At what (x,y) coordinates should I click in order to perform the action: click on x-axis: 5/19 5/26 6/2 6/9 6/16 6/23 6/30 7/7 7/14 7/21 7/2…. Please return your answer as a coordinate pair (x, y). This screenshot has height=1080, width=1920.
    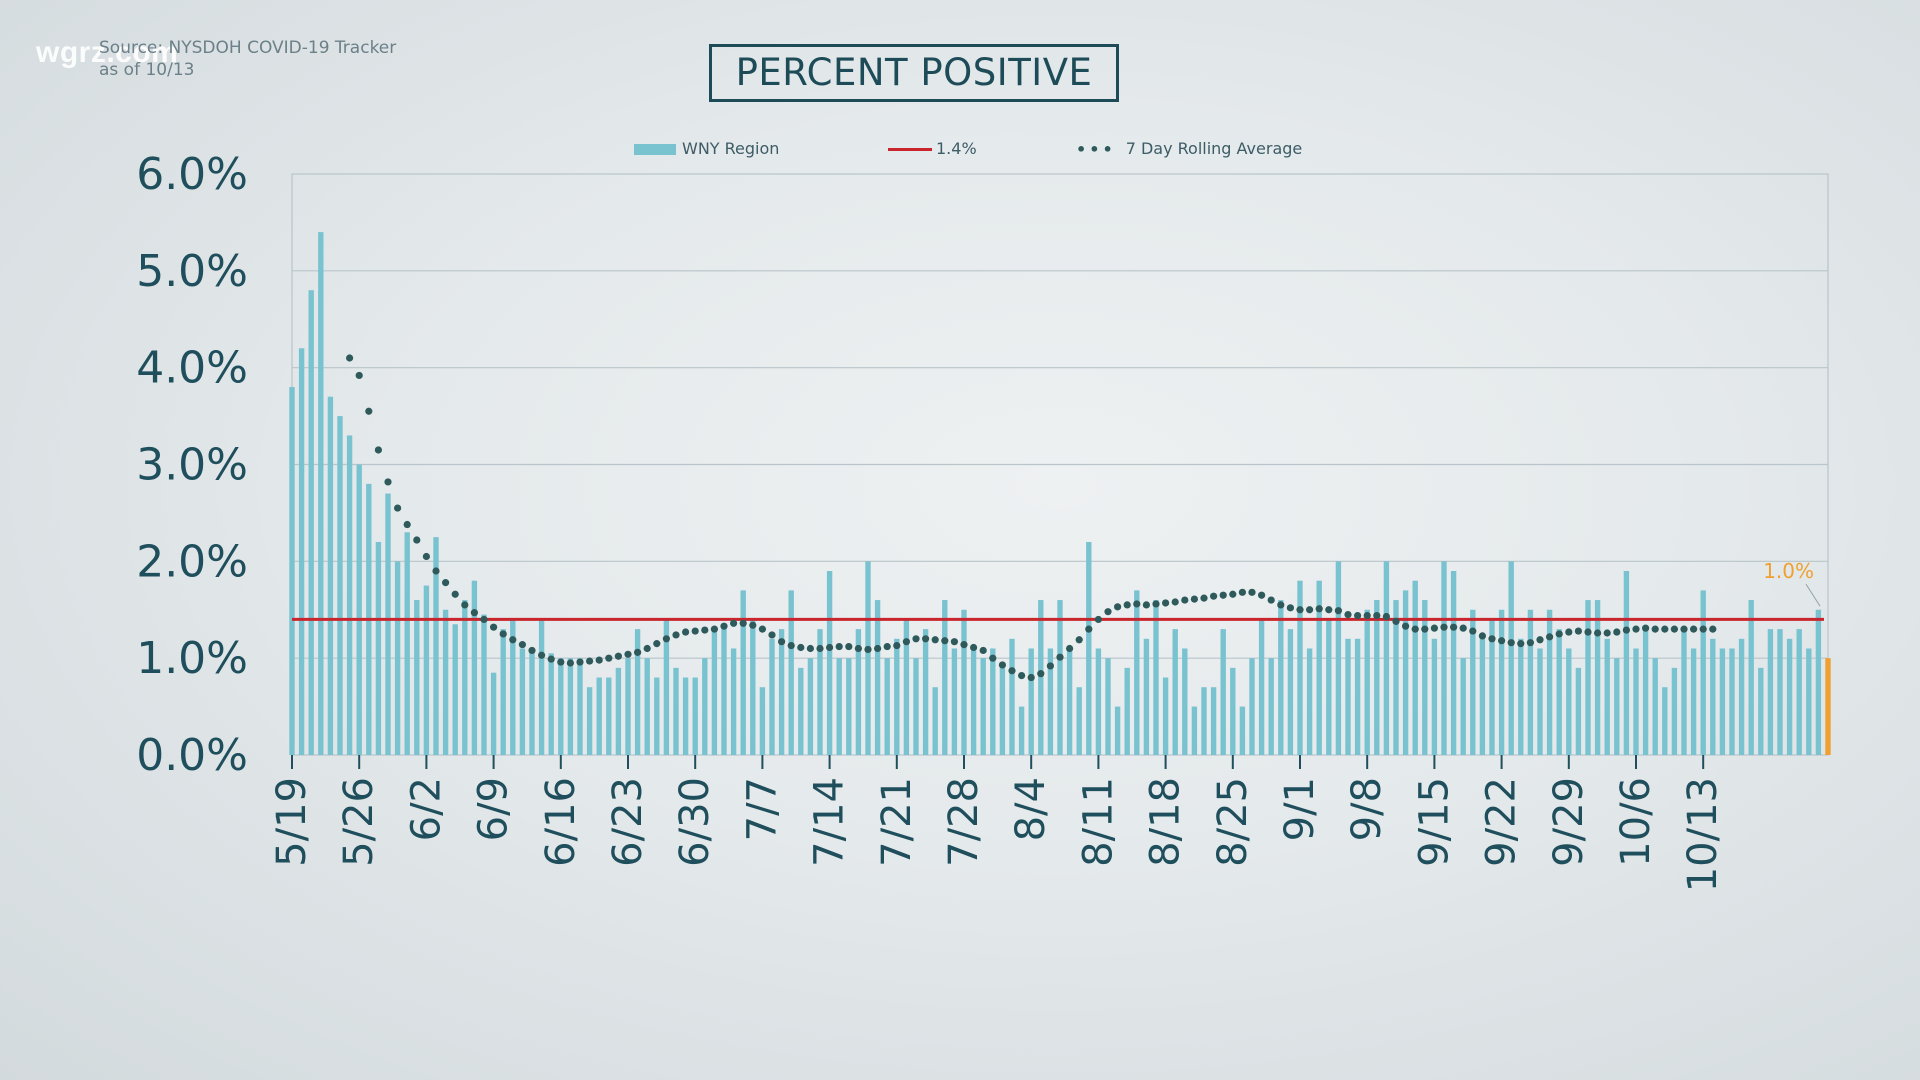
    Looking at the image, I should click on (997, 823).